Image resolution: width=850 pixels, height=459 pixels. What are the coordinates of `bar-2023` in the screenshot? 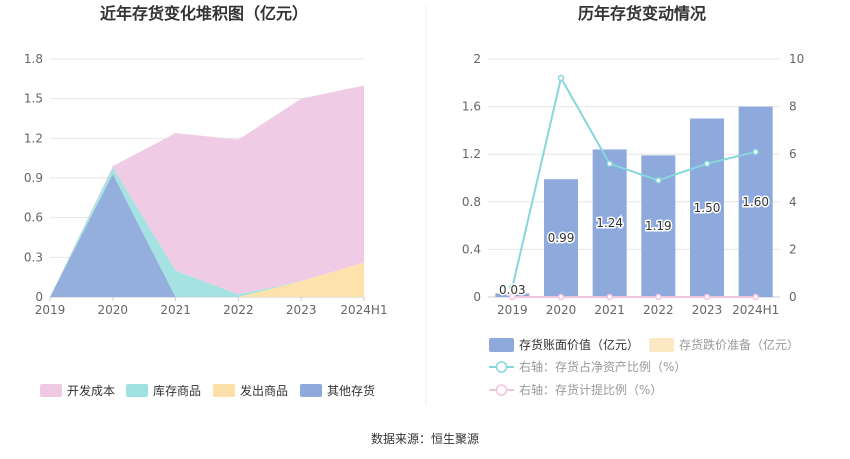 It's located at (707, 207).